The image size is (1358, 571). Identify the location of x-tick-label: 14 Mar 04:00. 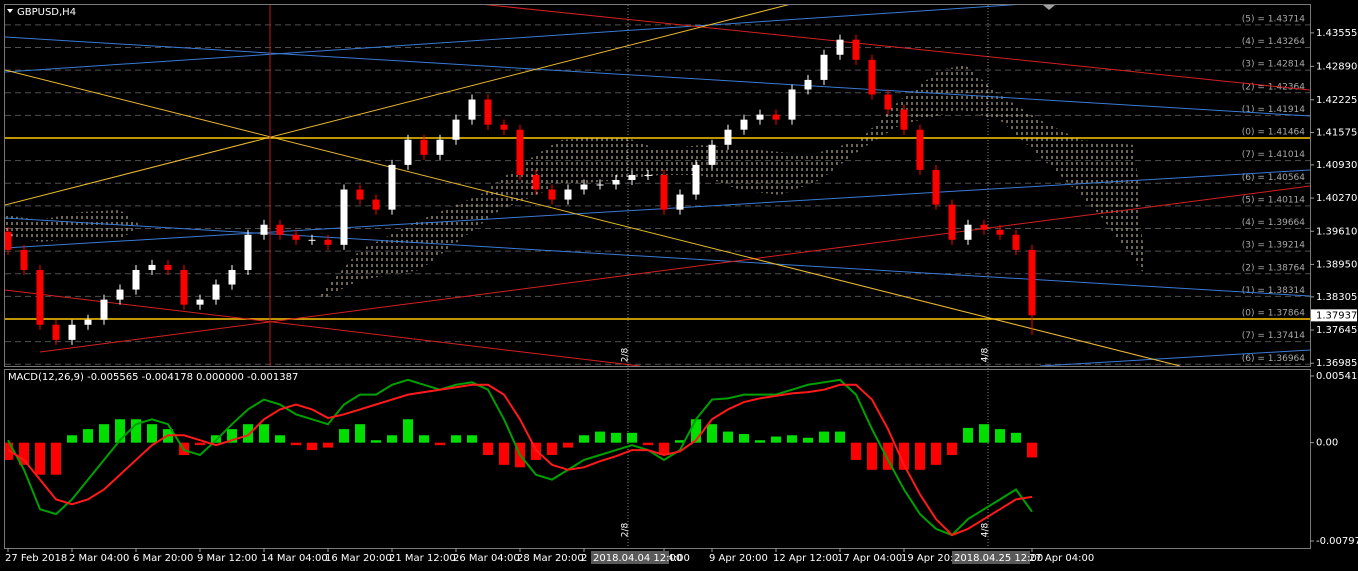
(294, 558).